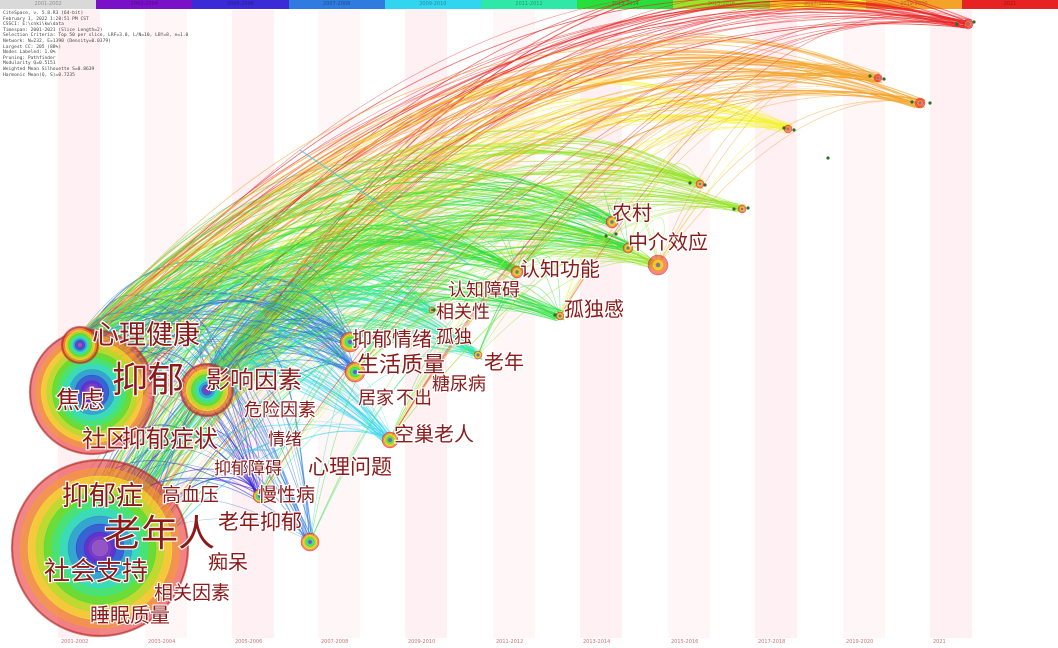 This screenshot has width=1058, height=648. What do you see at coordinates (29, 53) in the screenshot?
I see `meta-line: Nodes Labeled: 1.0%` at bounding box center [29, 53].